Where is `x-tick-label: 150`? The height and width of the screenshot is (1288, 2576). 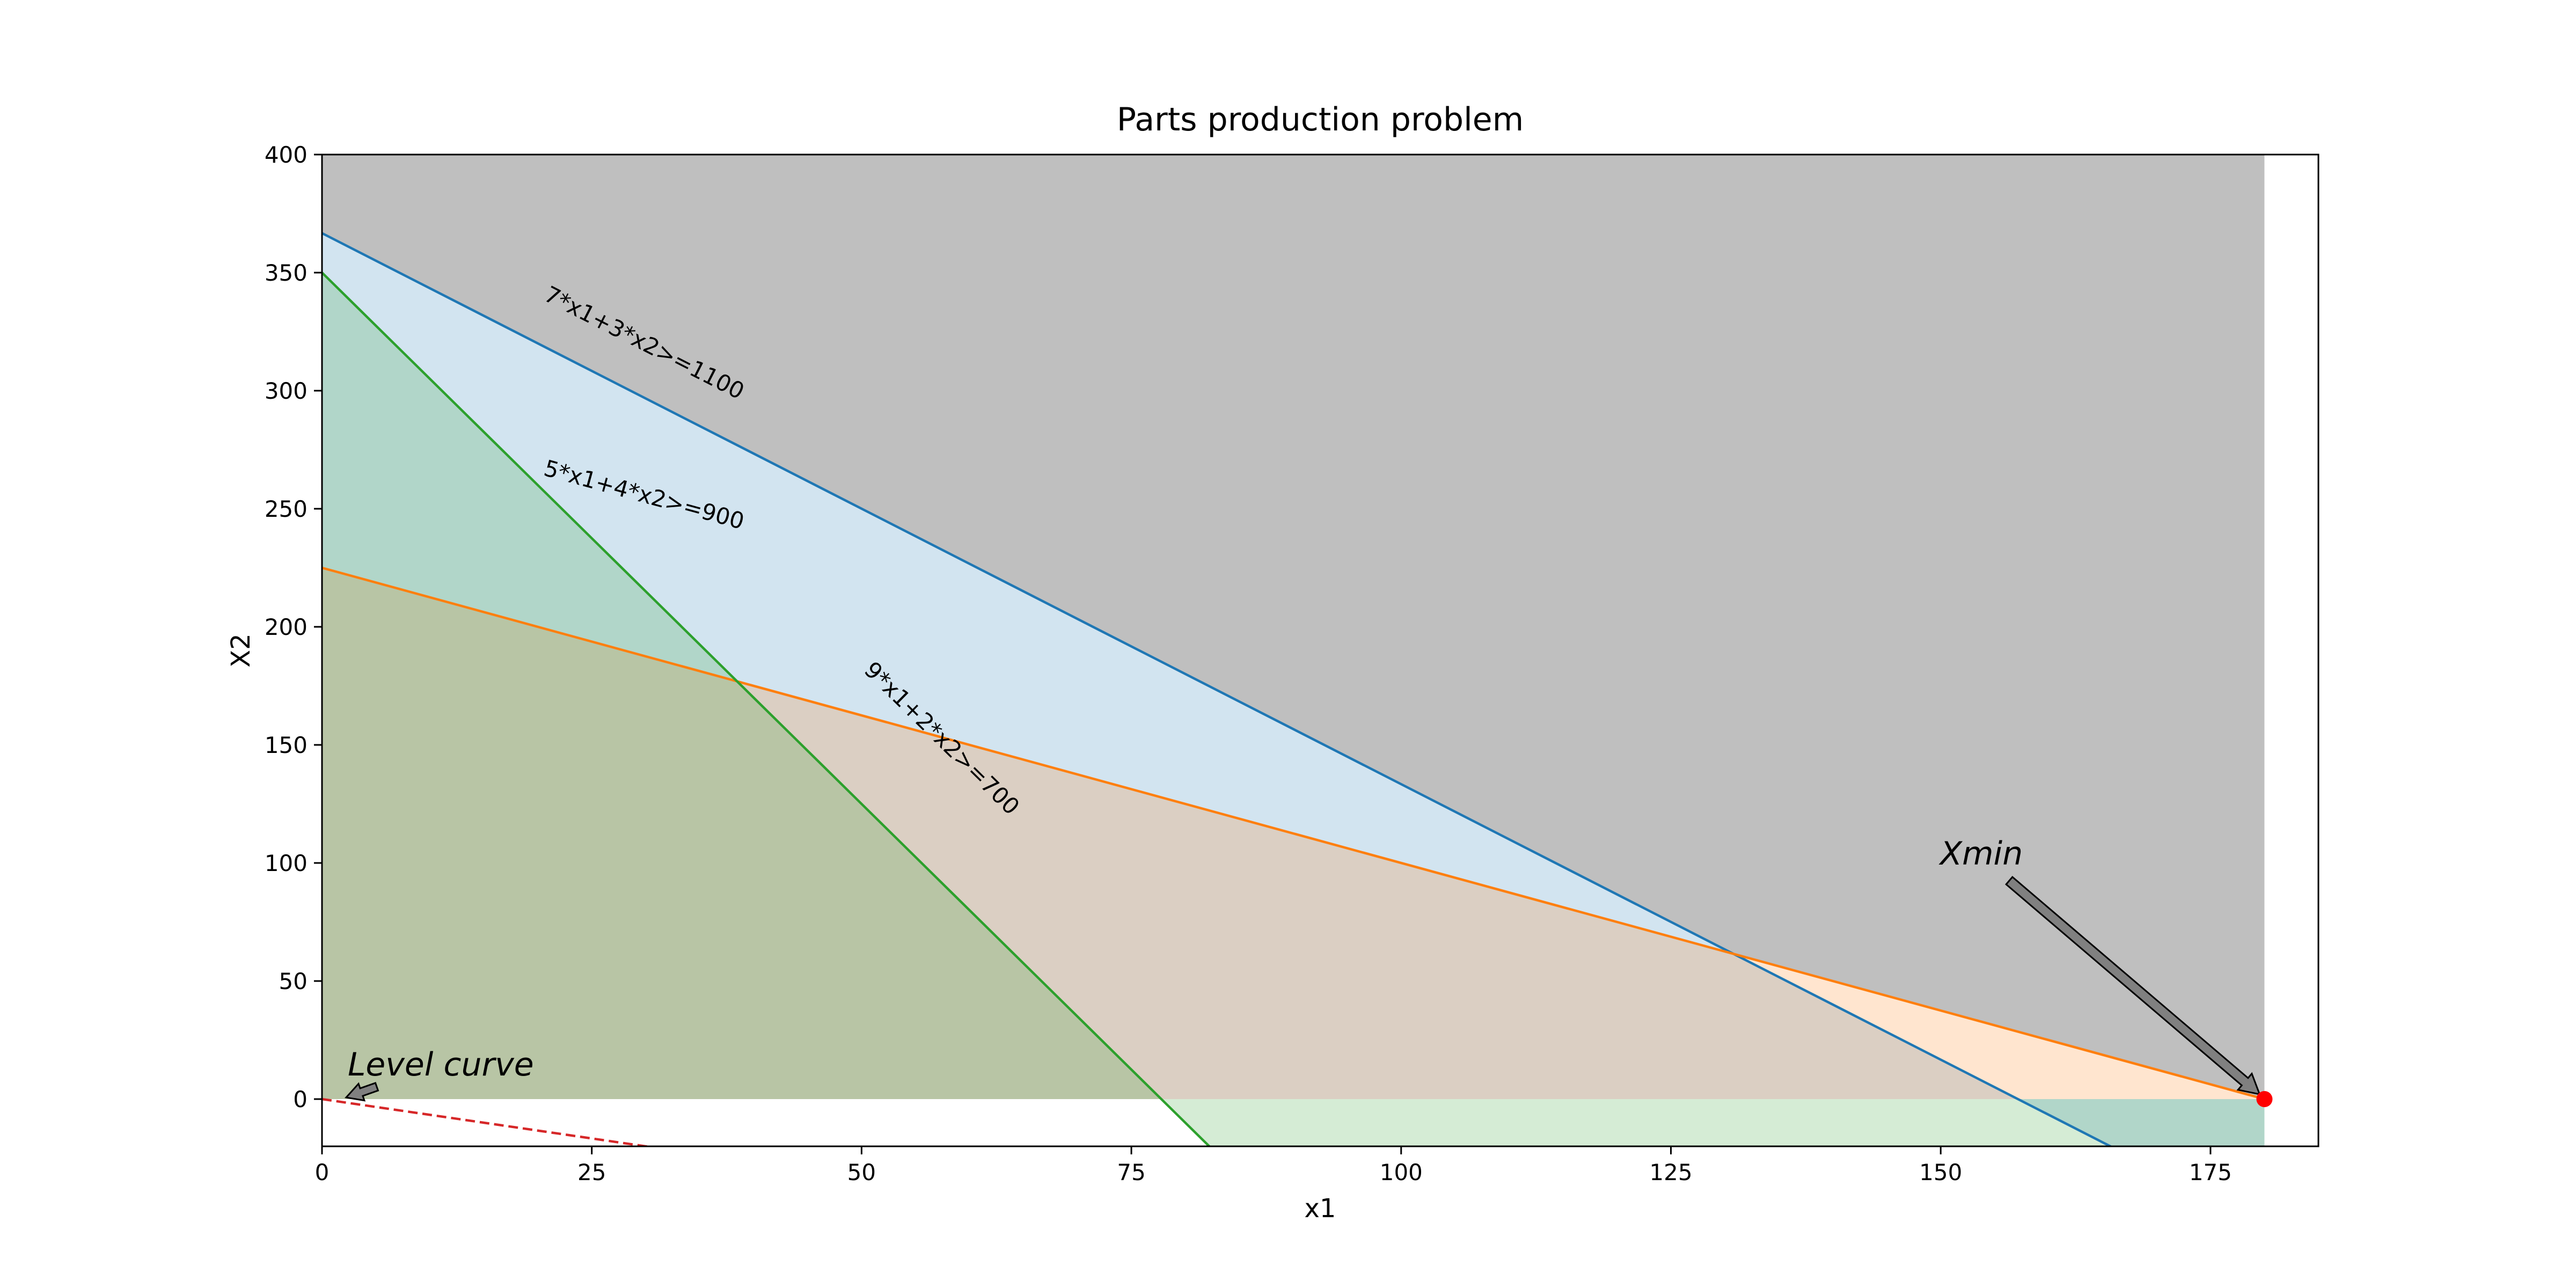 x-tick-label: 150 is located at coordinates (1940, 1172).